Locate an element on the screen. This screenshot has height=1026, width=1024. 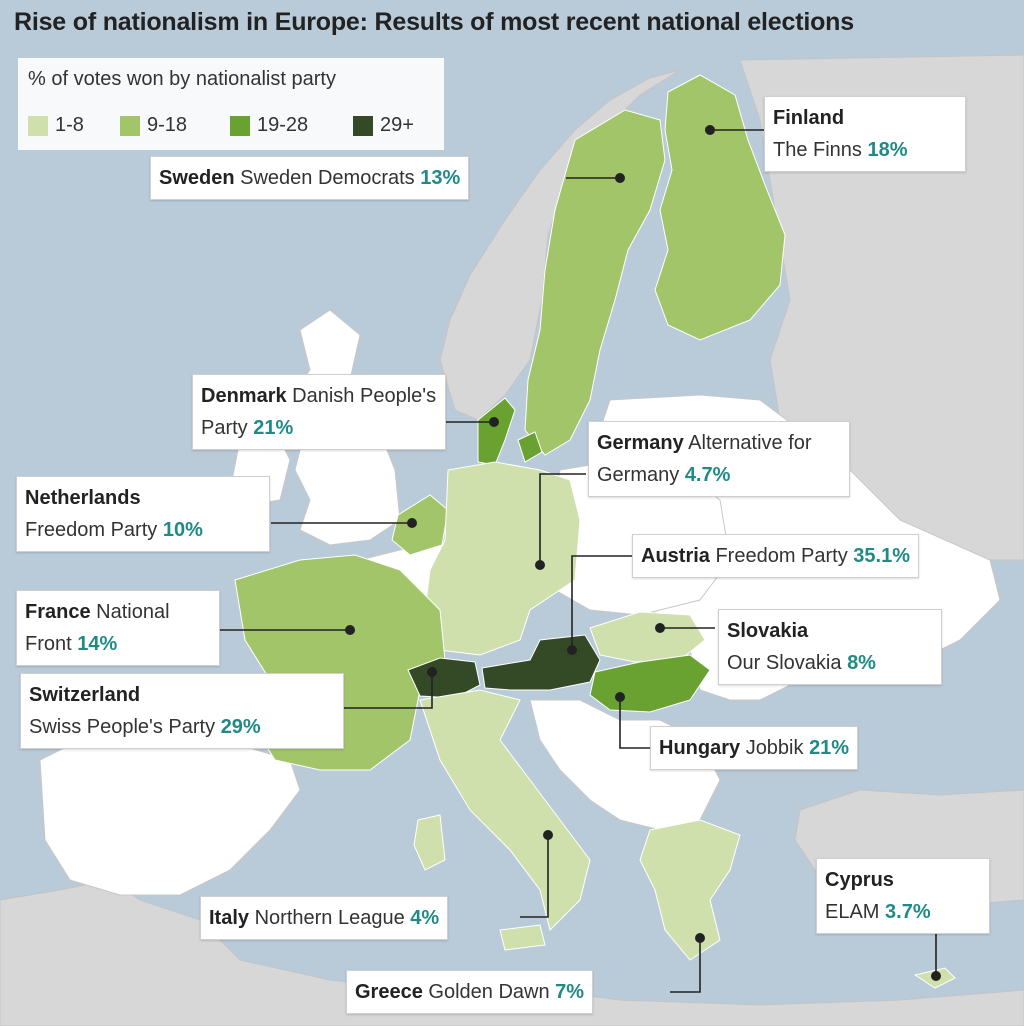
legend-label: 19-28 is located at coordinates (283, 125).